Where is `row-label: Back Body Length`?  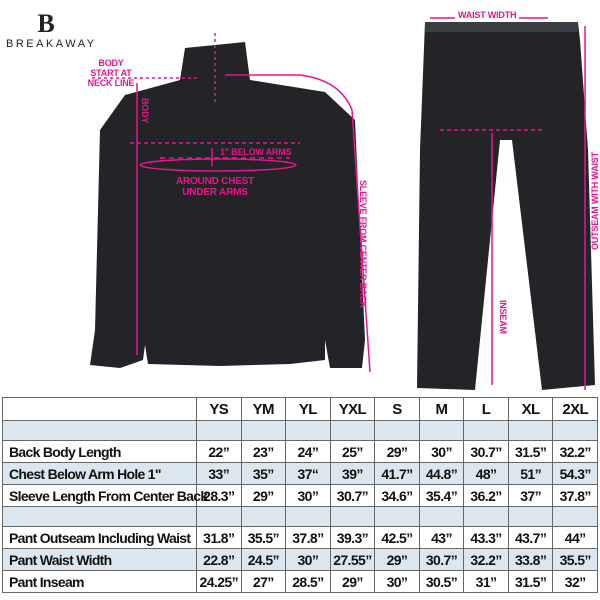
row-label: Back Body Length is located at coordinates (99, 451).